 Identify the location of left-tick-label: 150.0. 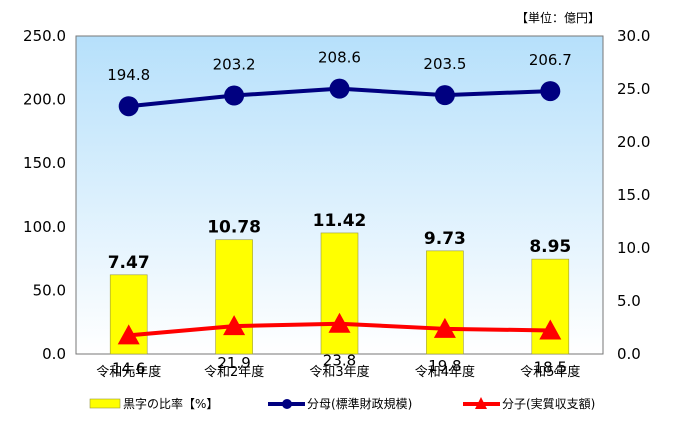
(44, 163).